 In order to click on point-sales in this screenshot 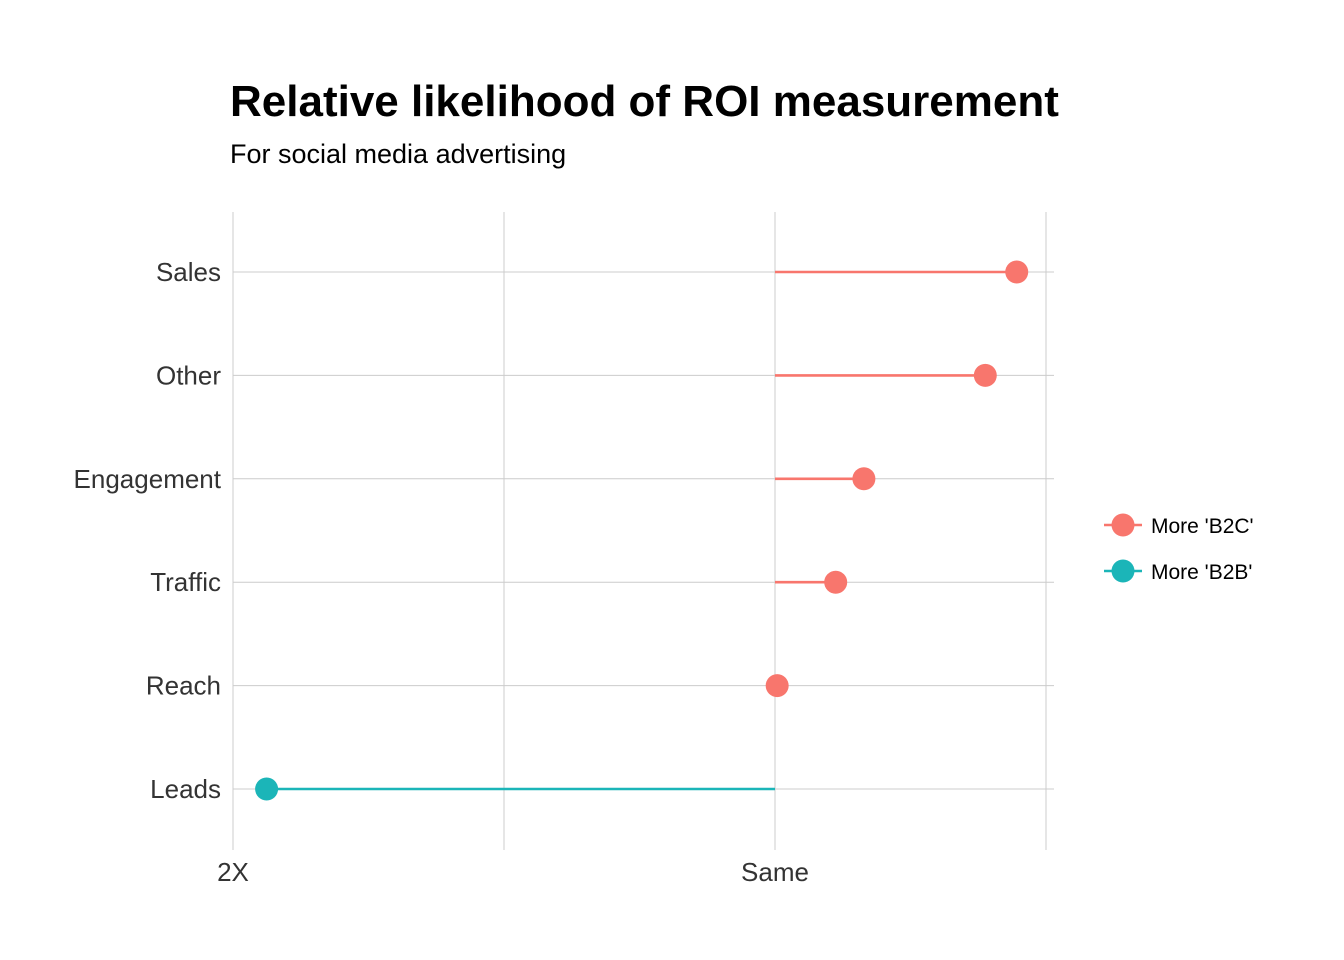, I will do `click(1017, 272)`.